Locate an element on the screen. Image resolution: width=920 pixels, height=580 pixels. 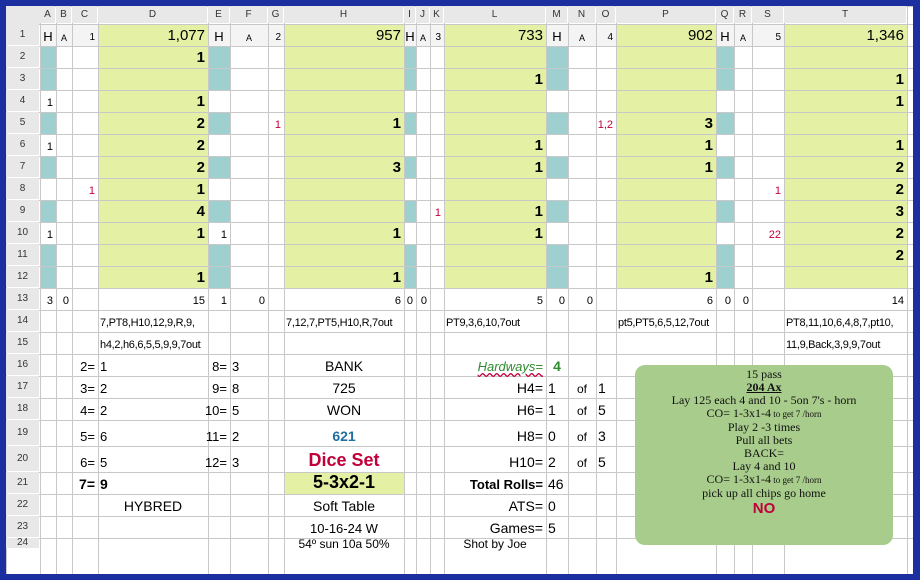
small-value: 1 is located at coordinates (49, 147).